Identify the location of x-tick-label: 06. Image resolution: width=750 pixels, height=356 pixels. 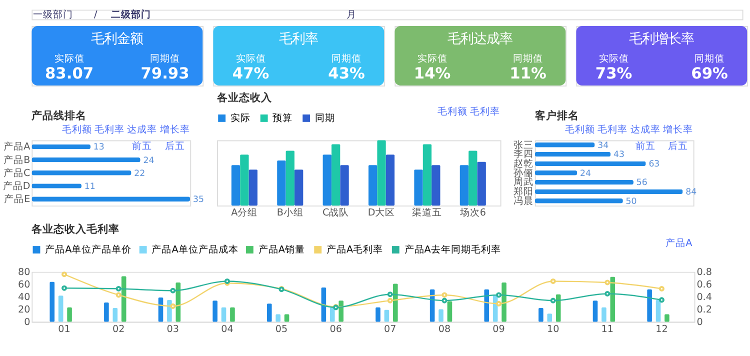
(336, 329).